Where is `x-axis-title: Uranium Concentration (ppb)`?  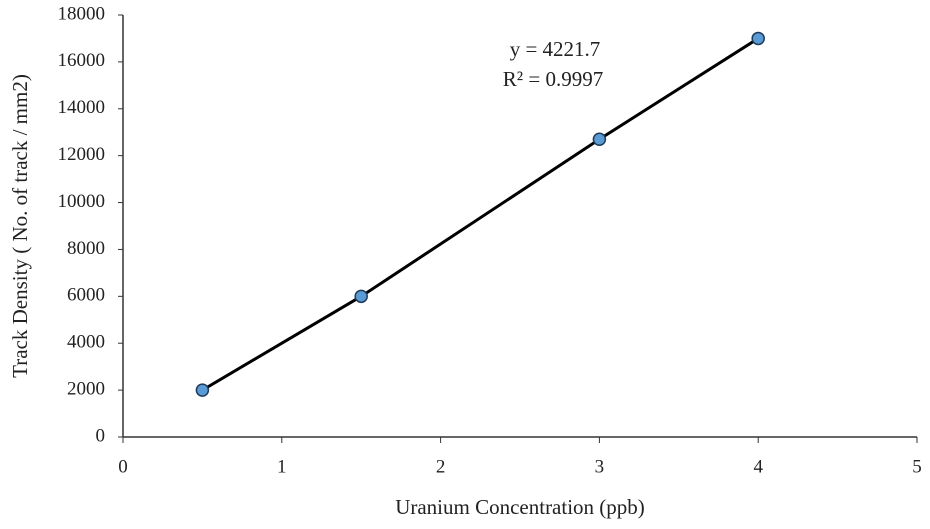 x-axis-title: Uranium Concentration (ppb) is located at coordinates (520, 507).